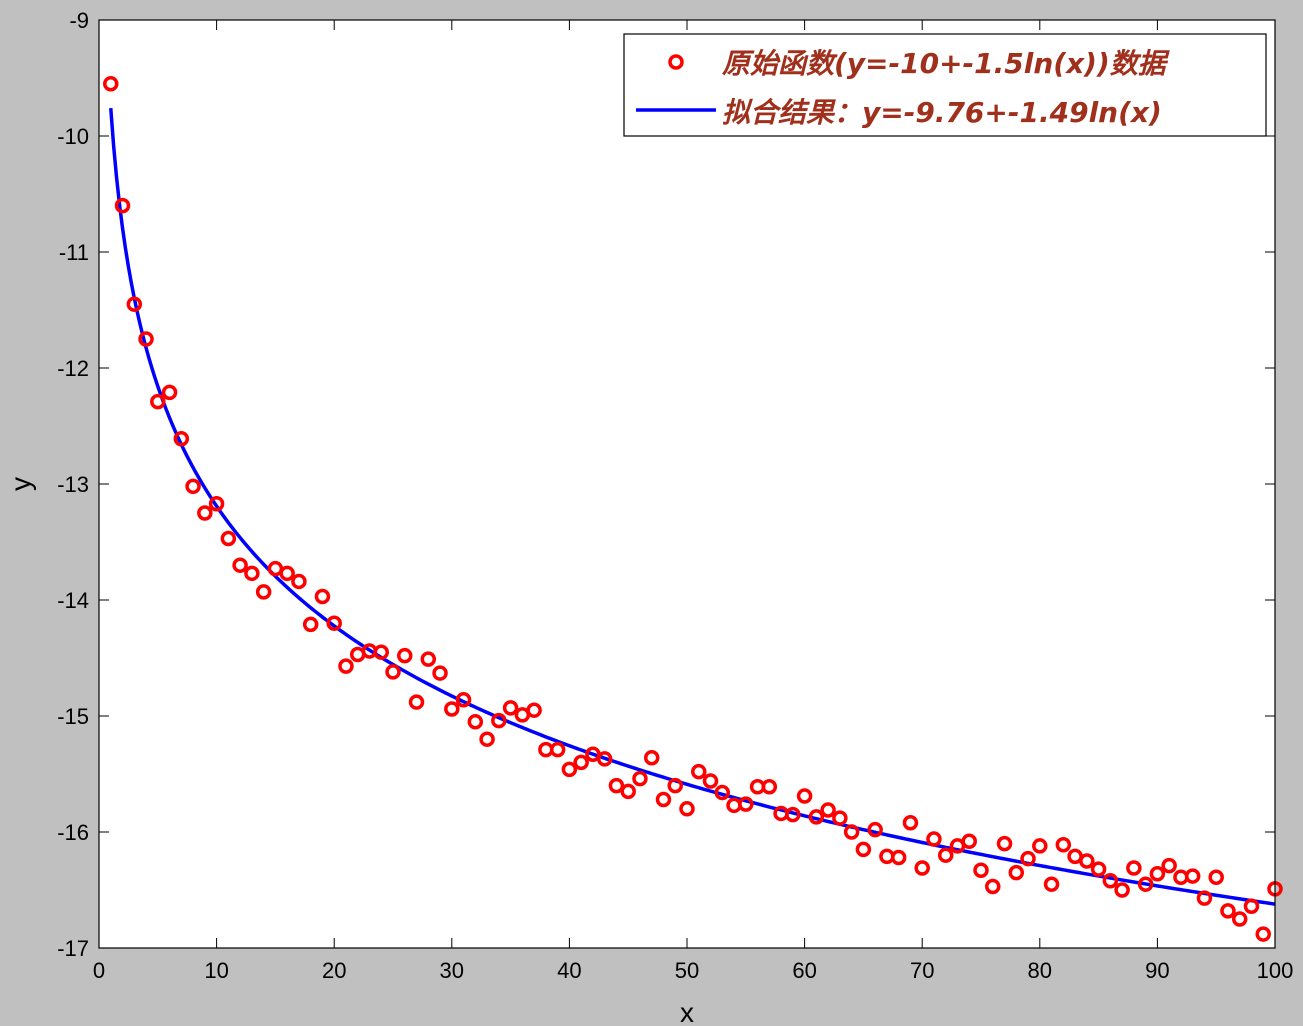 This screenshot has width=1303, height=1026. What do you see at coordinates (73, 716) in the screenshot?
I see `y-tick-label: -15` at bounding box center [73, 716].